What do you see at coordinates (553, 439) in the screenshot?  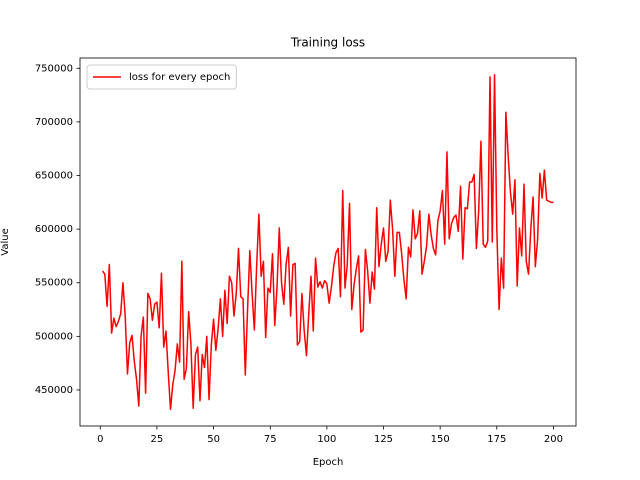 I see `x-tick-label: 200` at bounding box center [553, 439].